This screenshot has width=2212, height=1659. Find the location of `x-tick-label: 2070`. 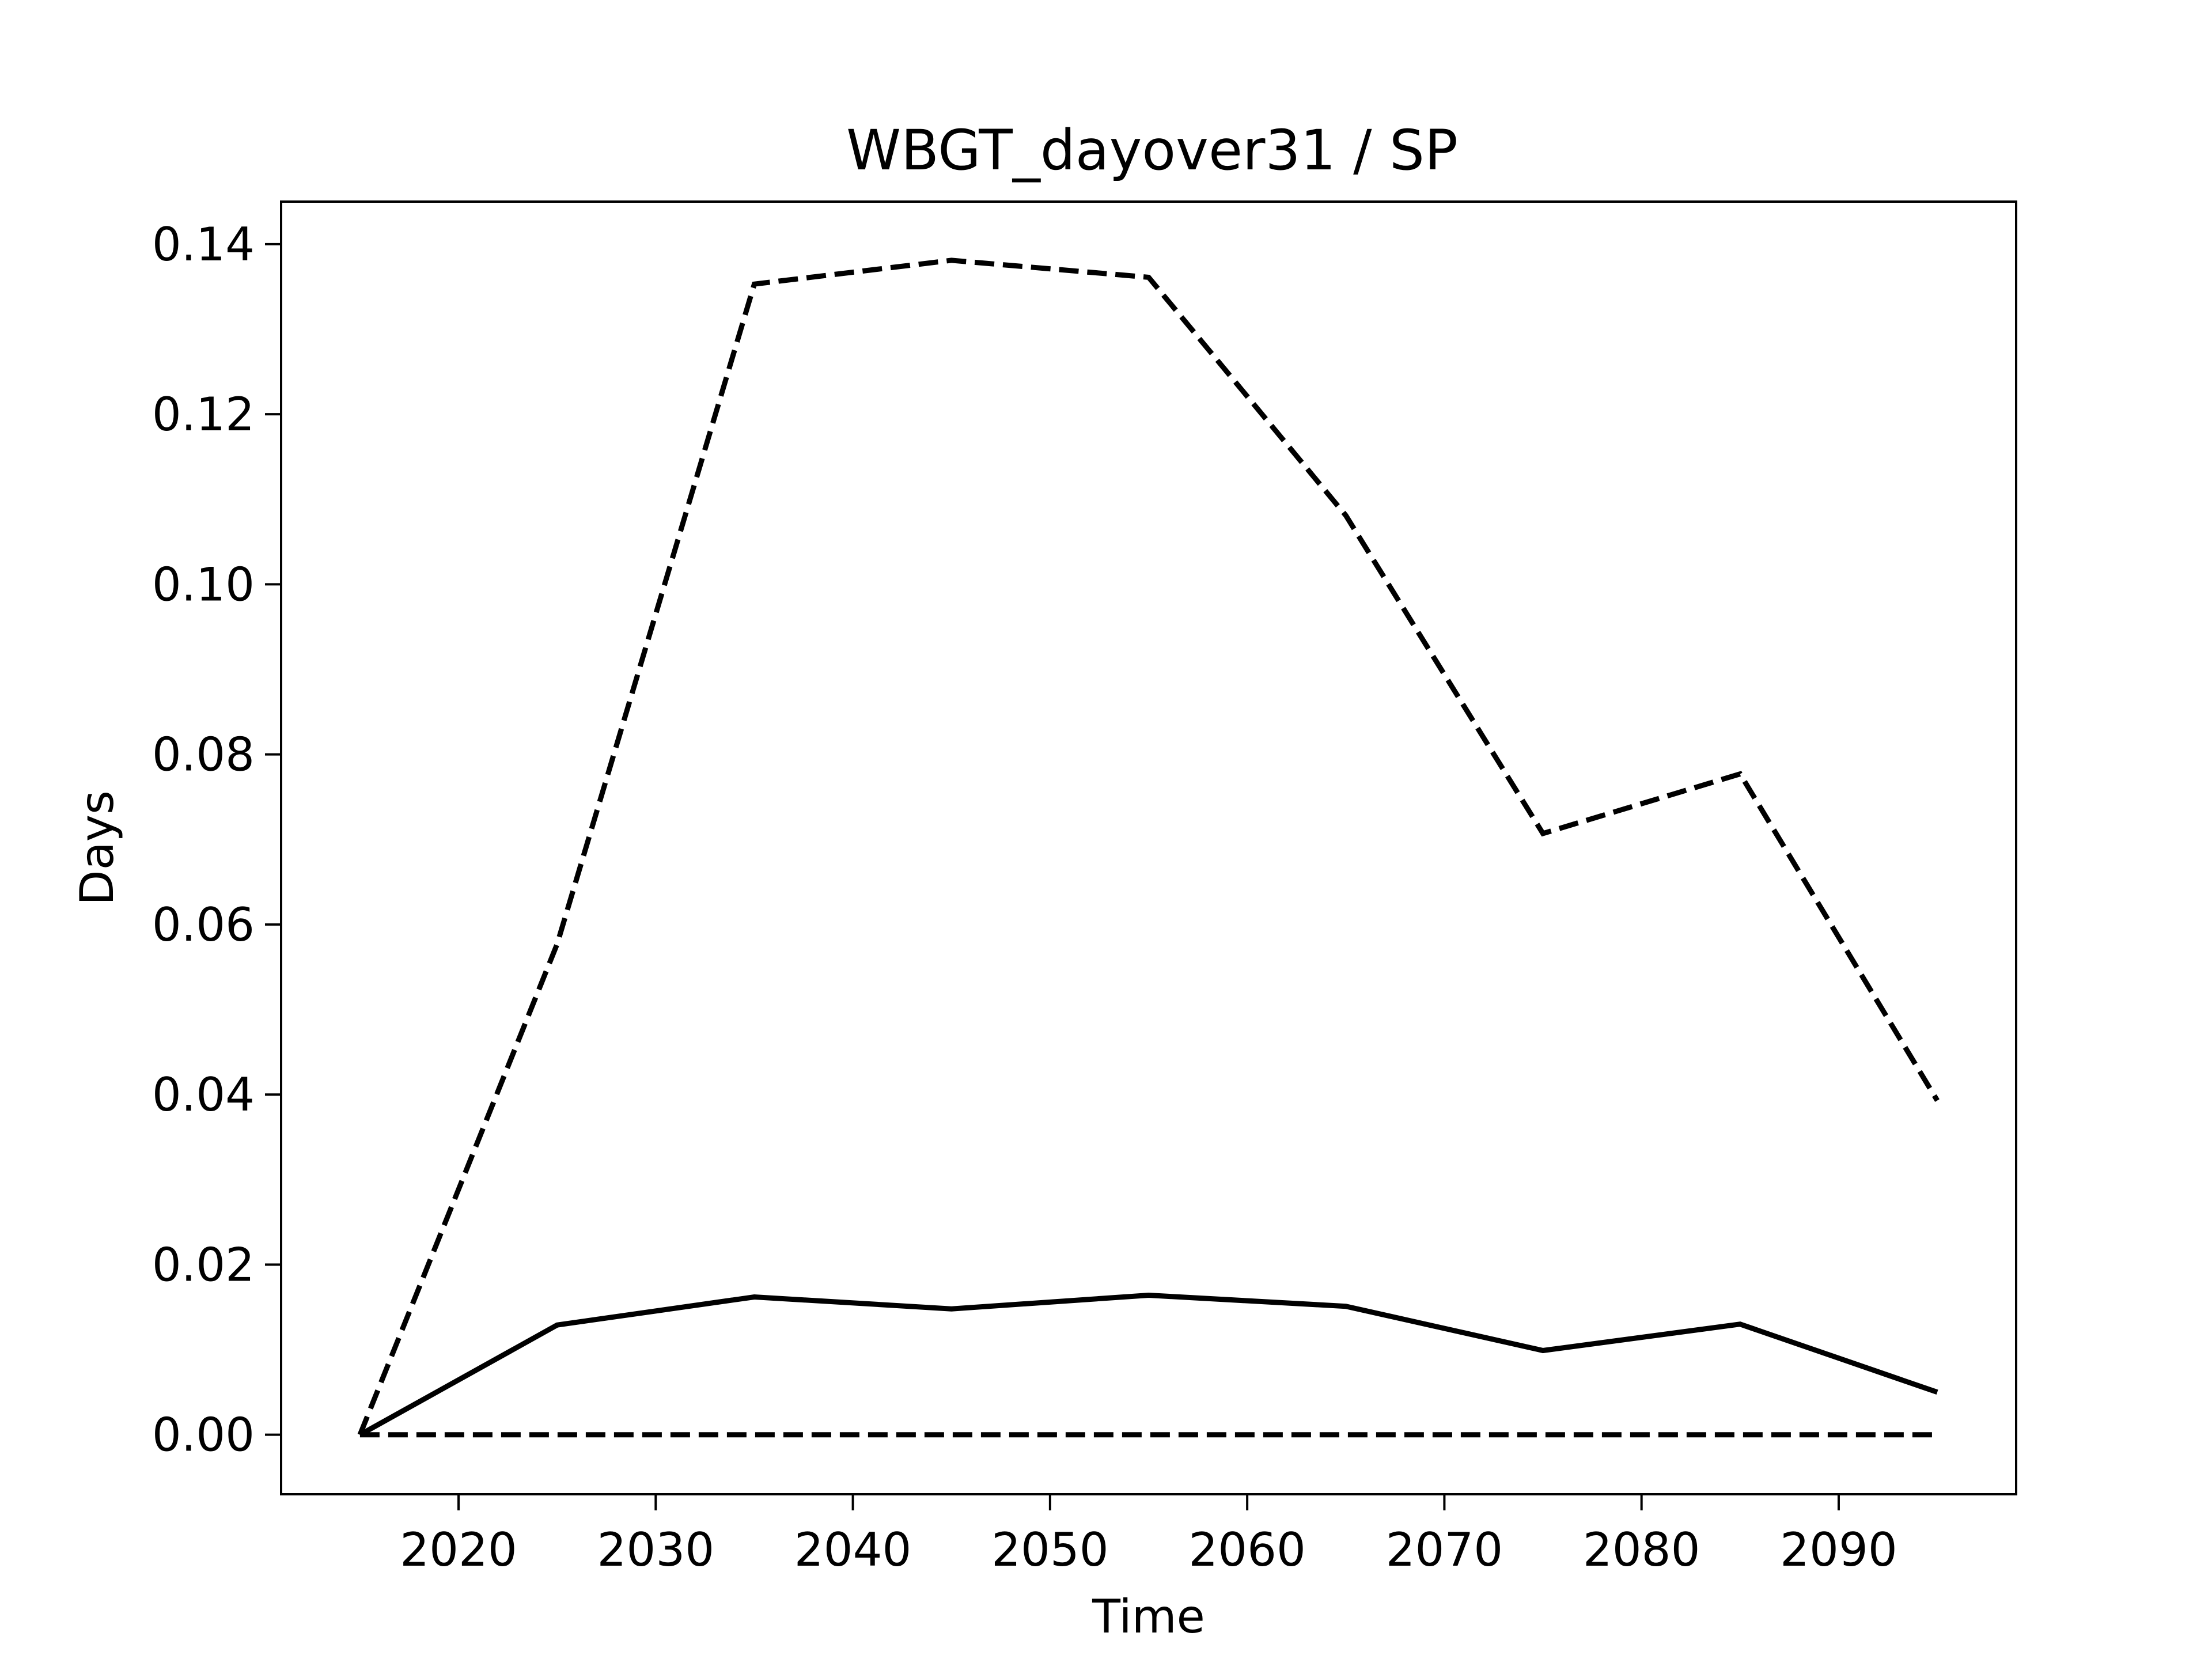

x-tick-label: 2070 is located at coordinates (1444, 1550).